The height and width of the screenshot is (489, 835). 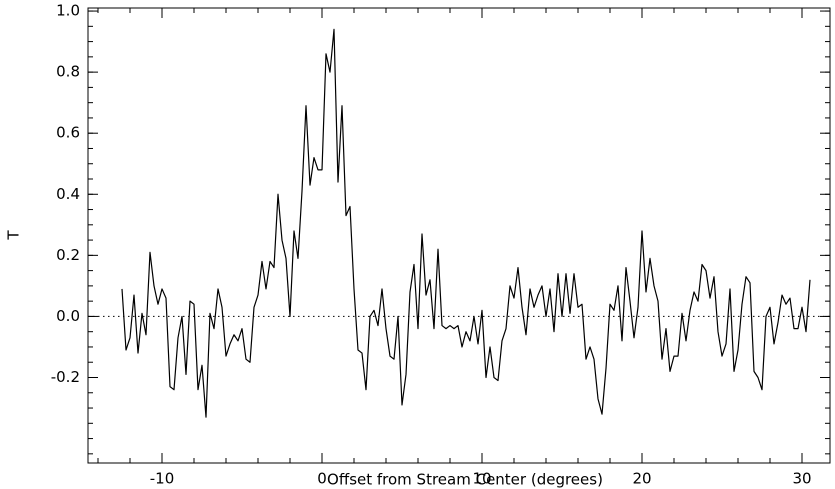 I want to click on x-tick-label: 30, so click(x=801, y=479).